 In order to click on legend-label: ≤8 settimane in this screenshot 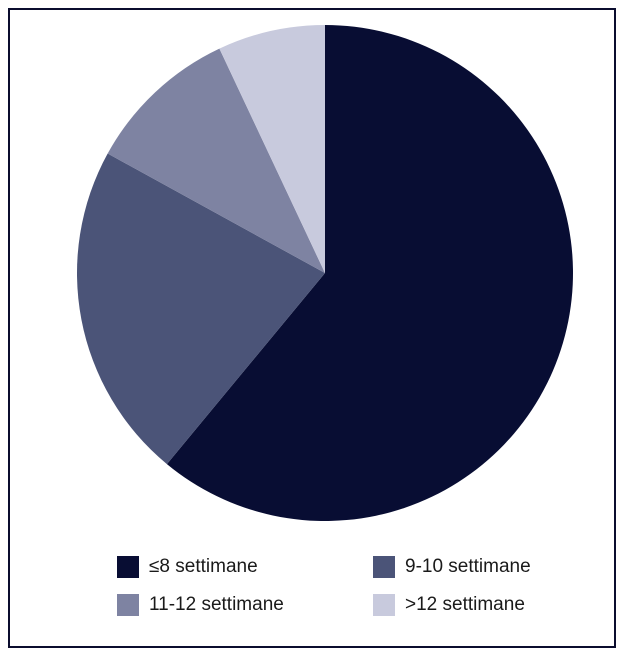, I will do `click(203, 566)`.